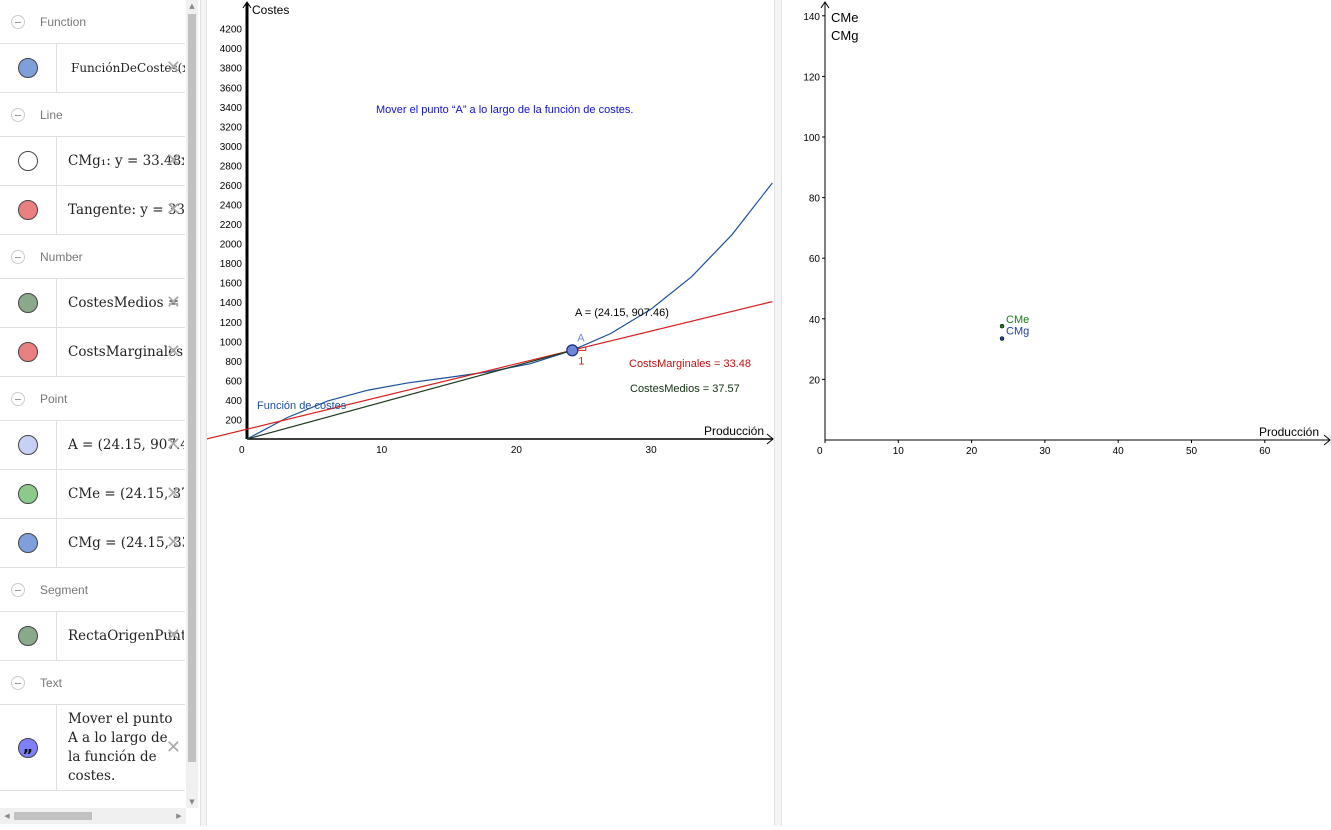 The width and height of the screenshot is (1331, 830). Describe the element at coordinates (1017, 320) in the screenshot. I see `cme-label: CMe` at that location.